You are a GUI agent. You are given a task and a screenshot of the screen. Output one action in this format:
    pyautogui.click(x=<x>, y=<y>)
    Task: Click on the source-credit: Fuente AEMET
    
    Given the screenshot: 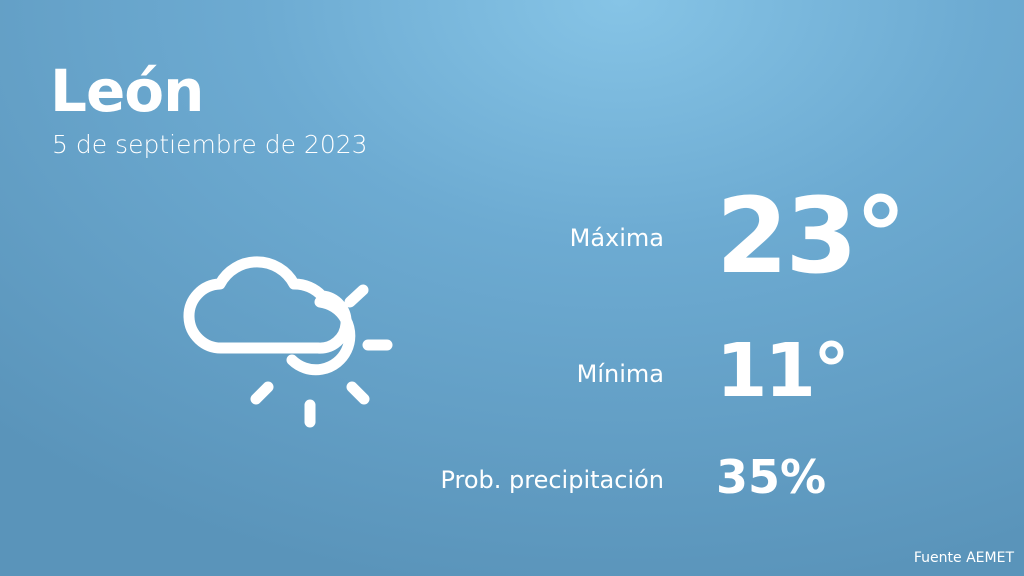 What is the action you would take?
    pyautogui.click(x=963, y=558)
    